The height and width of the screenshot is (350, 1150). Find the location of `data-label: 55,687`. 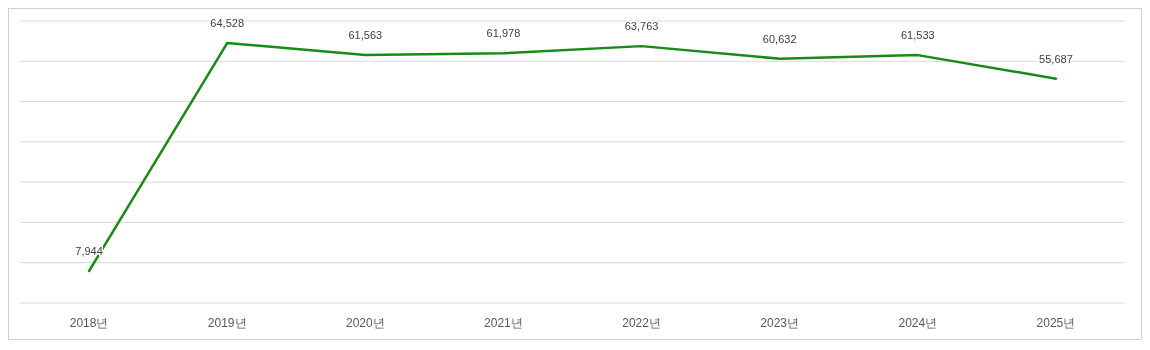

data-label: 55,687 is located at coordinates (1056, 58).